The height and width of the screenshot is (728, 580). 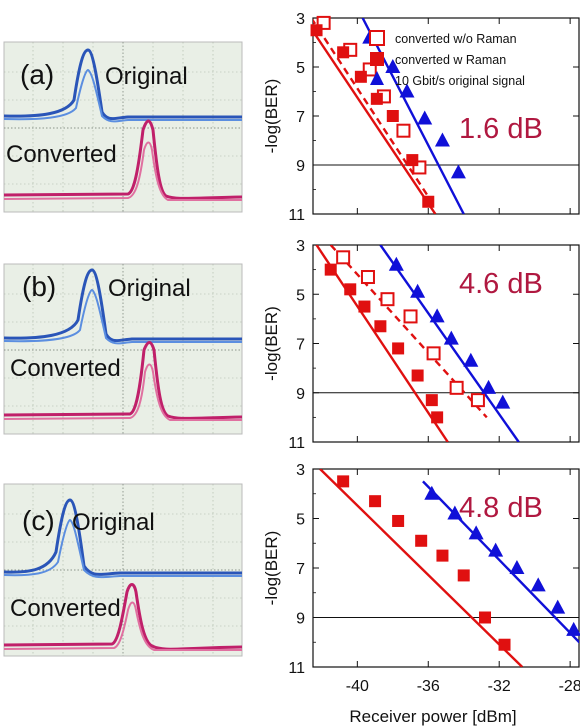 What do you see at coordinates (569, 686) in the screenshot?
I see `x-tick-label: -28` at bounding box center [569, 686].